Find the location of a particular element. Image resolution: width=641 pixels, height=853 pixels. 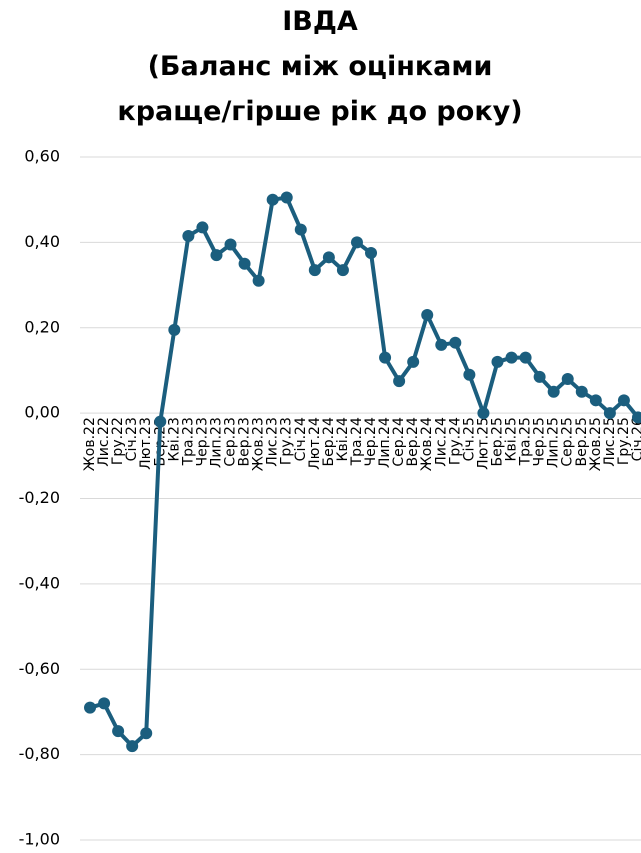

x-tick-label: Січ.23 is located at coordinates (132, 439).